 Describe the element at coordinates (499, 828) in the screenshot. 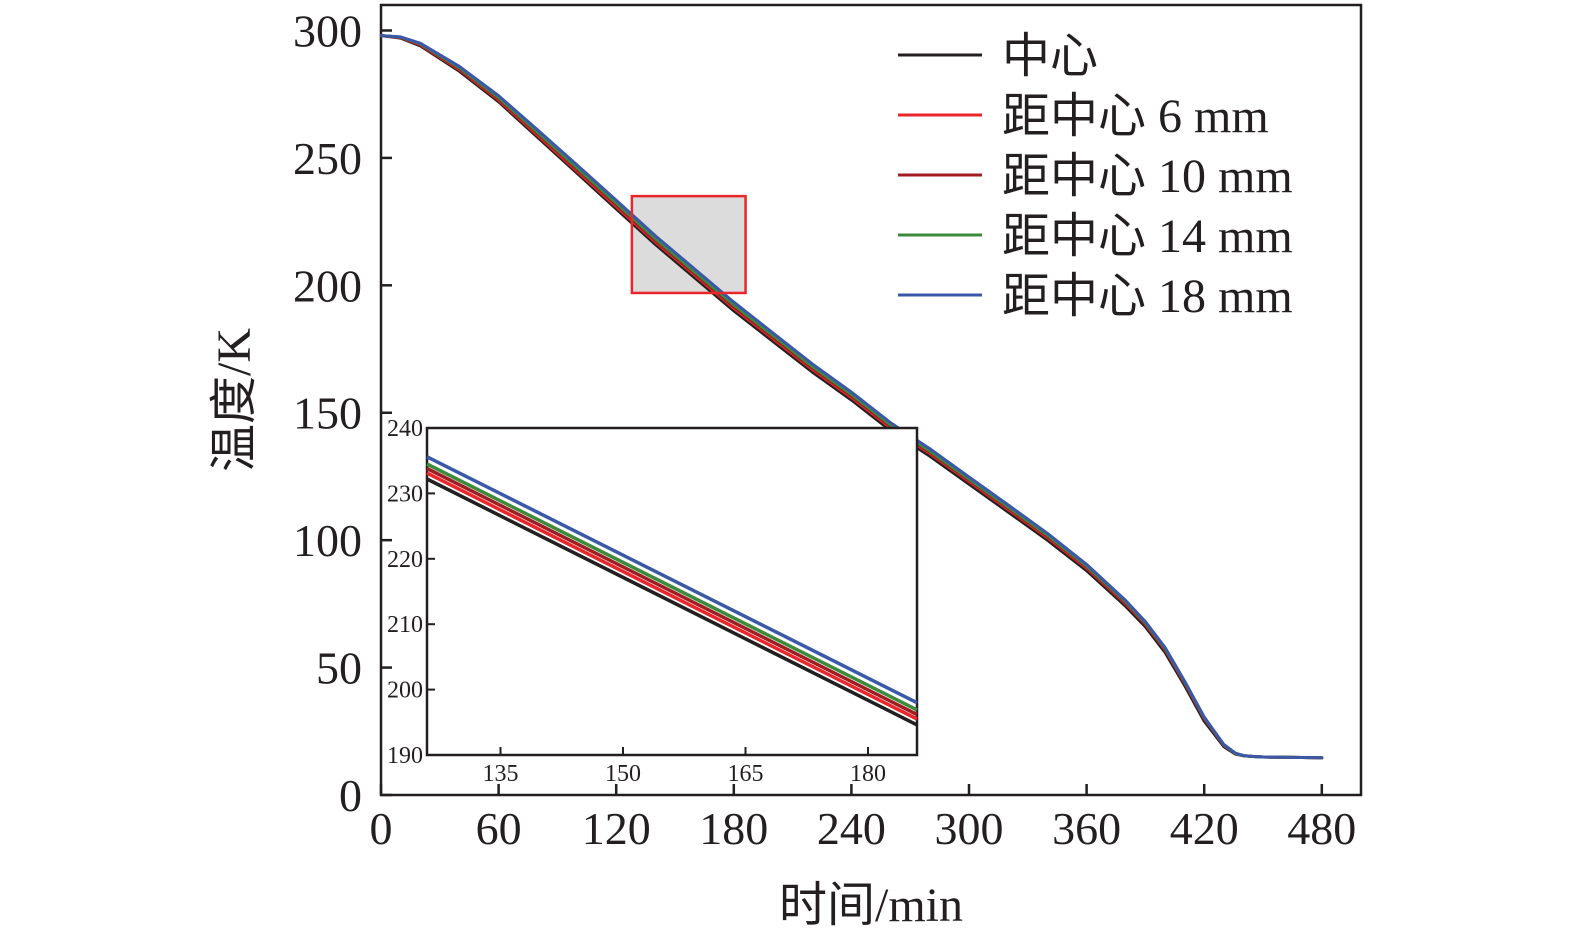

I see `x-tick-label: 60` at that location.